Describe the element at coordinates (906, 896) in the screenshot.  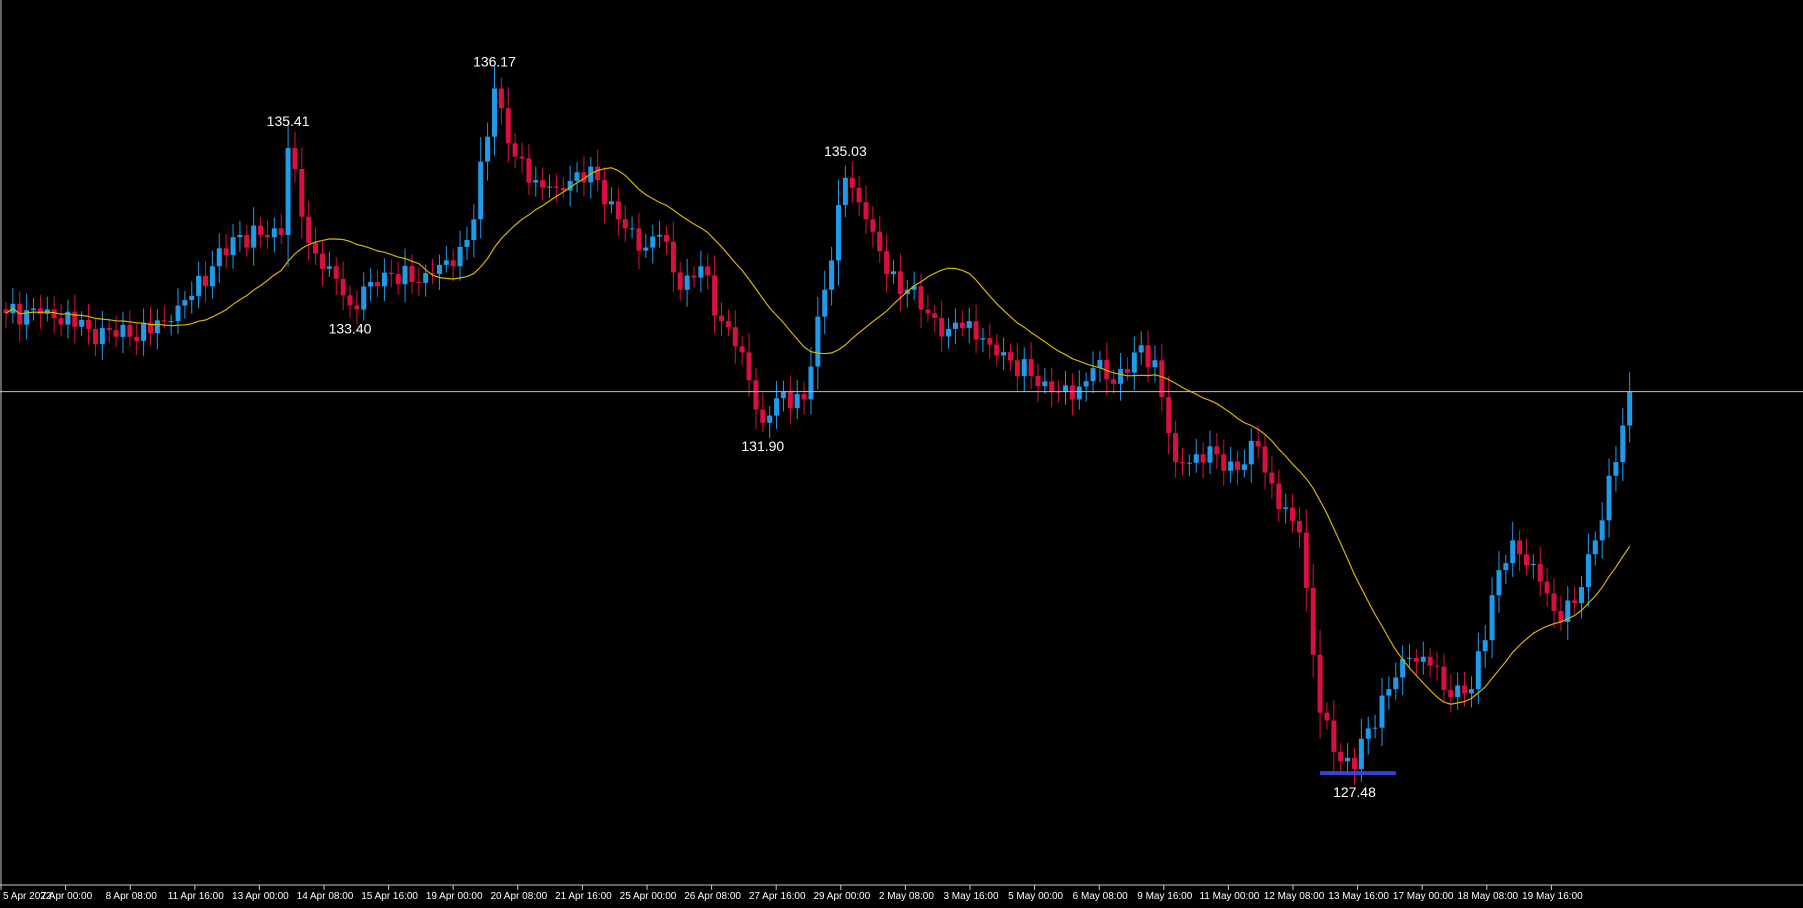
I see `x-tick-label: 2 May 08:00` at that location.